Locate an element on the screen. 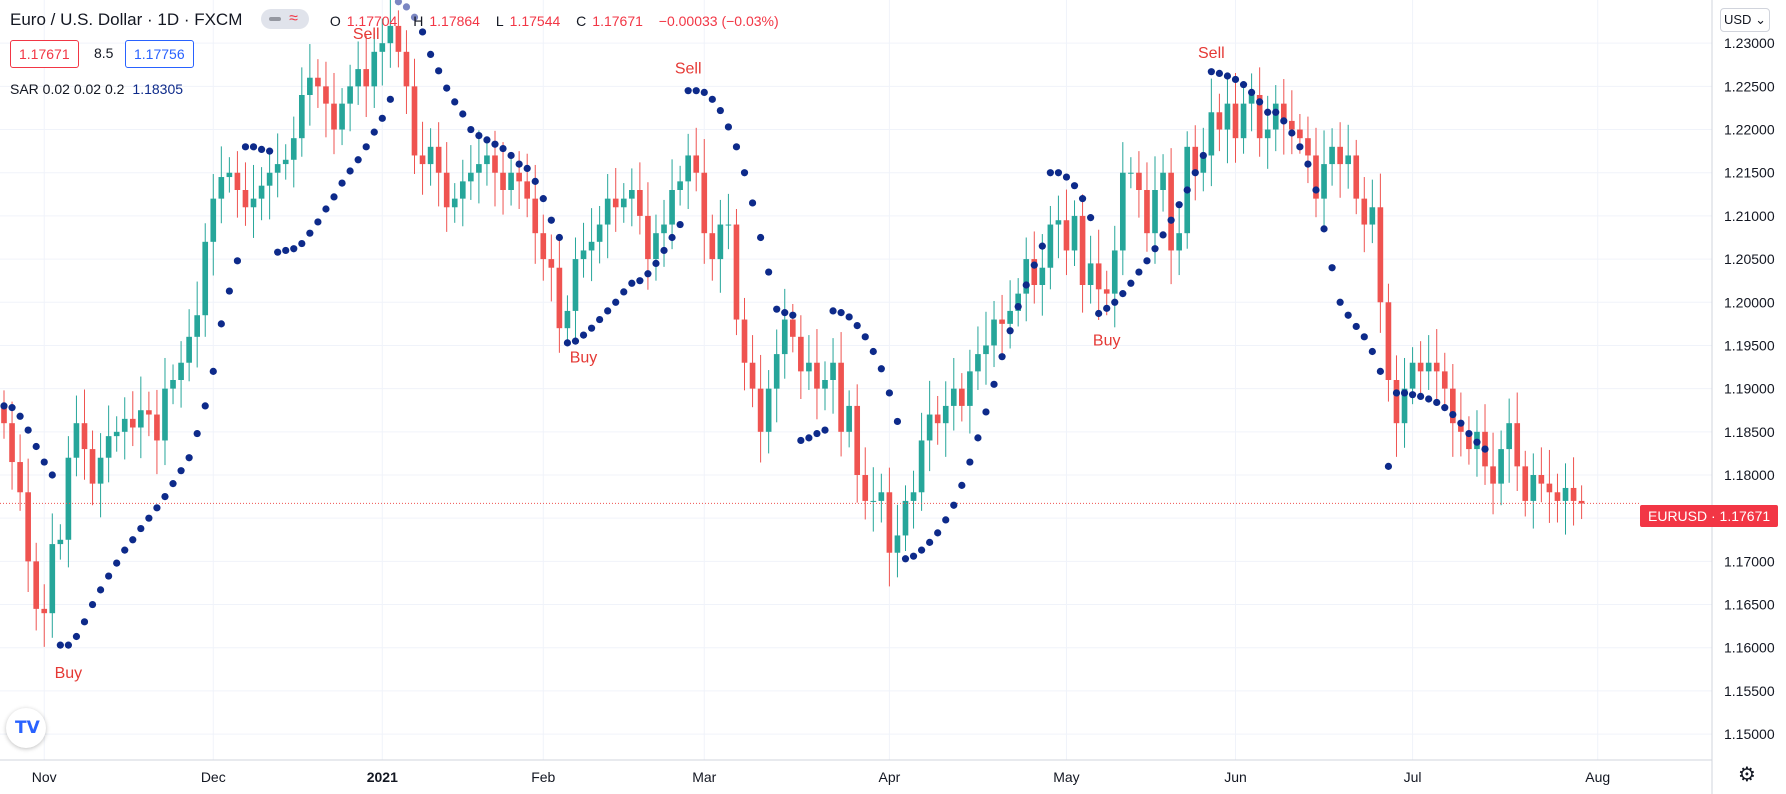  price-tick-label: 1.18000 is located at coordinates (1749, 475).